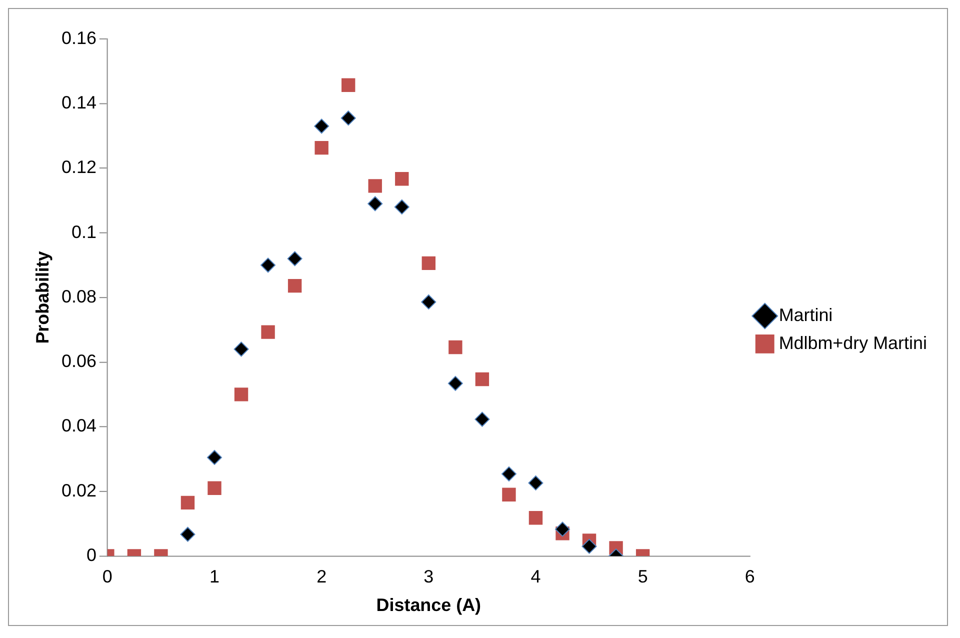 The width and height of the screenshot is (960, 638). I want to click on legend-label: Mdlbm+dry Martini, so click(852, 342).